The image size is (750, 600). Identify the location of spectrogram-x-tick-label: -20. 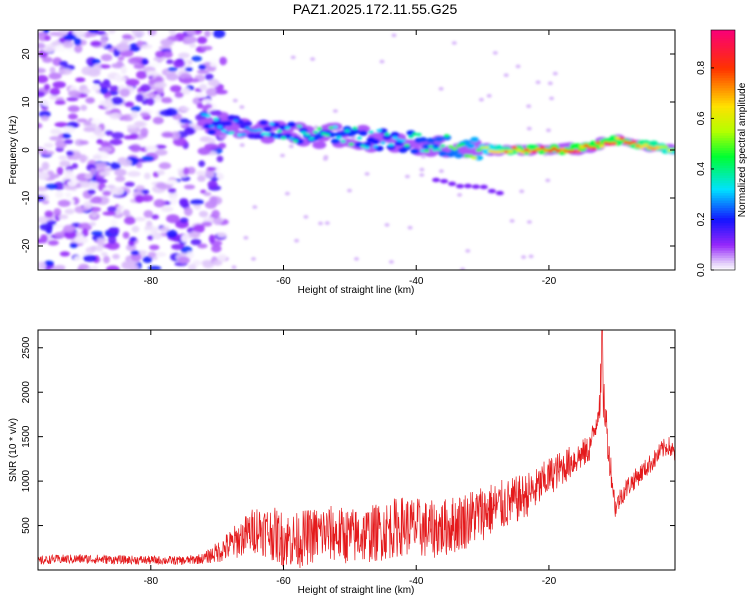
(549, 281).